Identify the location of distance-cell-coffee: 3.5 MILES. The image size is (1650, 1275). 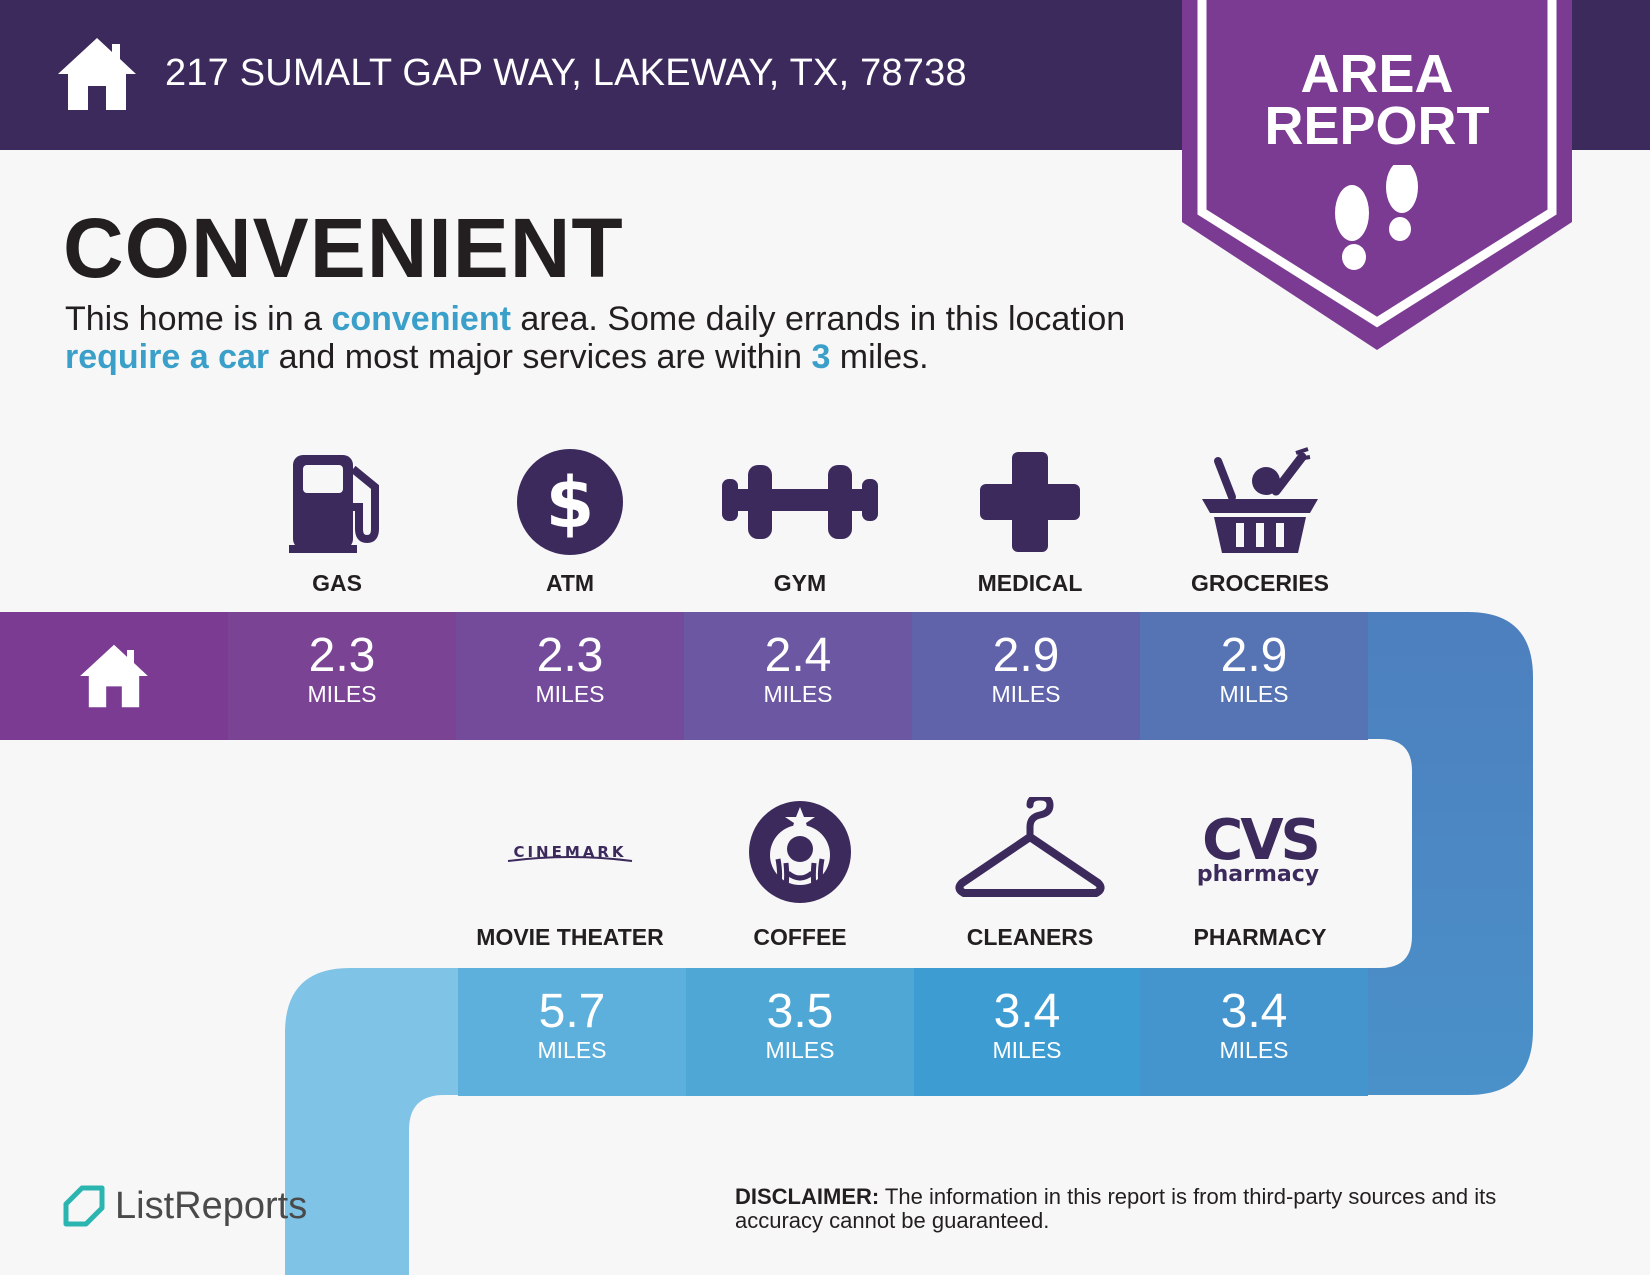
(800, 1032).